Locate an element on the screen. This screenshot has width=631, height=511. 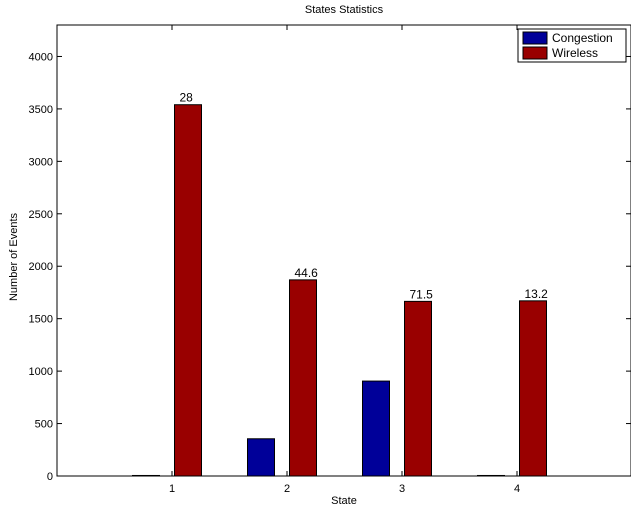
y-tick-label: 2000 is located at coordinates (41, 267).